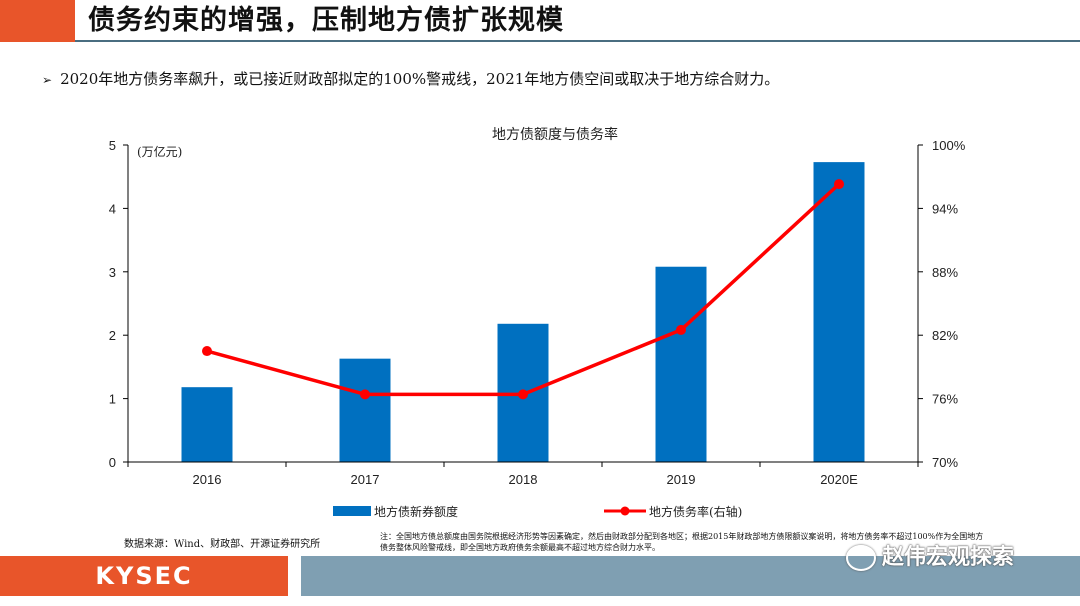  I want to click on left-tick-label: 2, so click(112, 335).